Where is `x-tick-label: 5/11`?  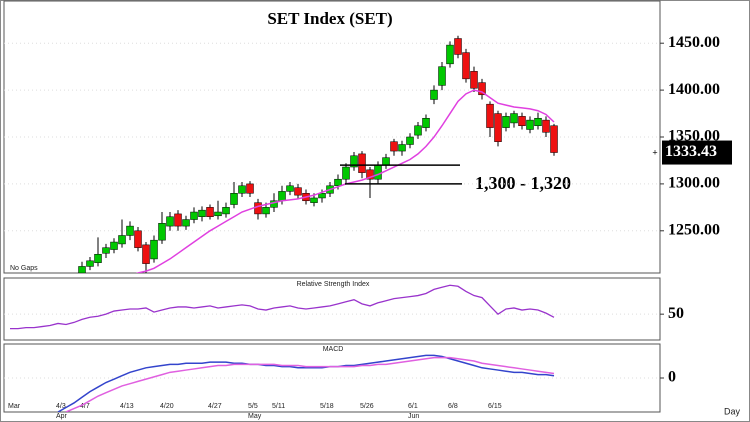
x-tick-label: 5/11 is located at coordinates (278, 406).